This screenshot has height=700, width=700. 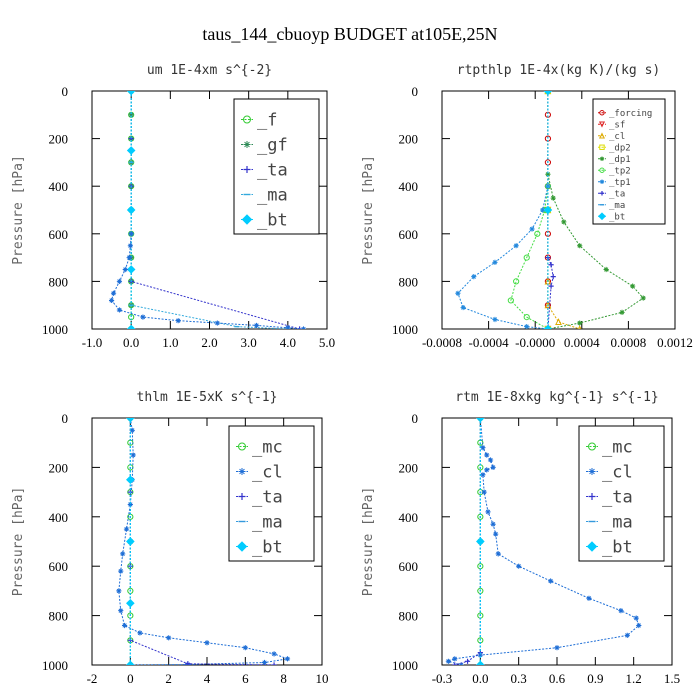 I want to click on x-tick-label: 2, so click(x=168, y=678).